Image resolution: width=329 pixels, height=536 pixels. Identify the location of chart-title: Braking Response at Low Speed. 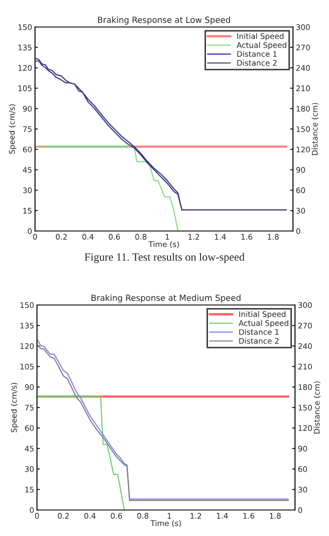
(164, 20).